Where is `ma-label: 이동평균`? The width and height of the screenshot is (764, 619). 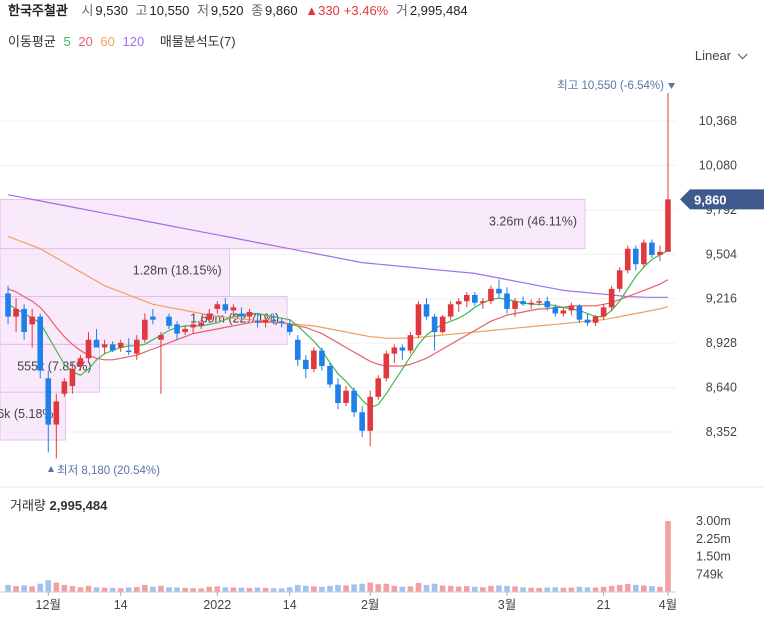
ma-label: 이동평균 is located at coordinates (32, 41).